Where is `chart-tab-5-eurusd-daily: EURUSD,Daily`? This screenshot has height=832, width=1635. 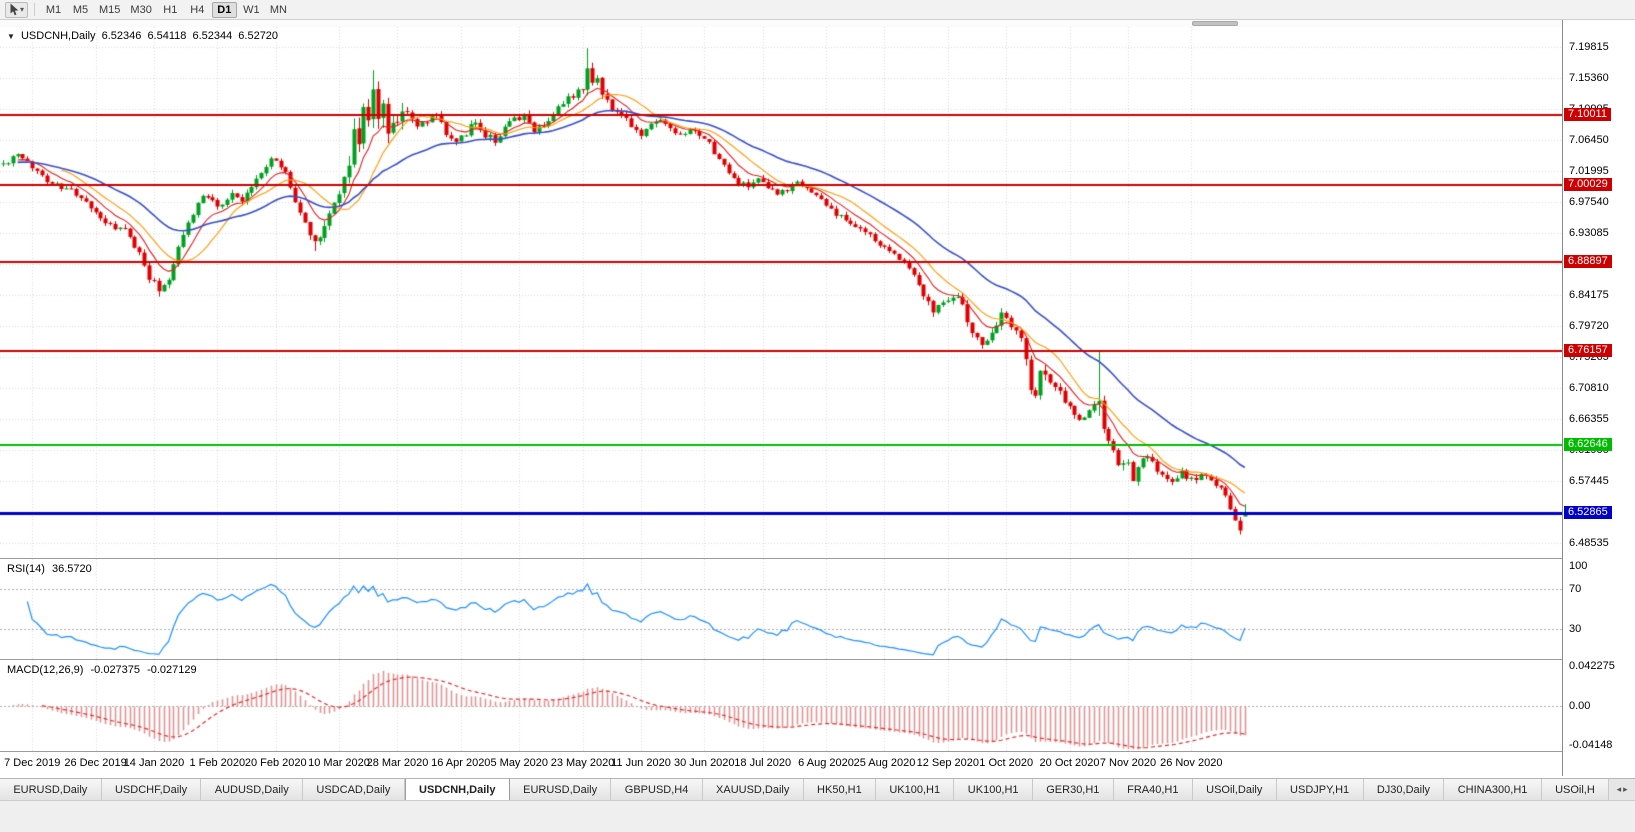
chart-tab-5-eurusd-daily: EURUSD,Daily is located at coordinates (560, 789).